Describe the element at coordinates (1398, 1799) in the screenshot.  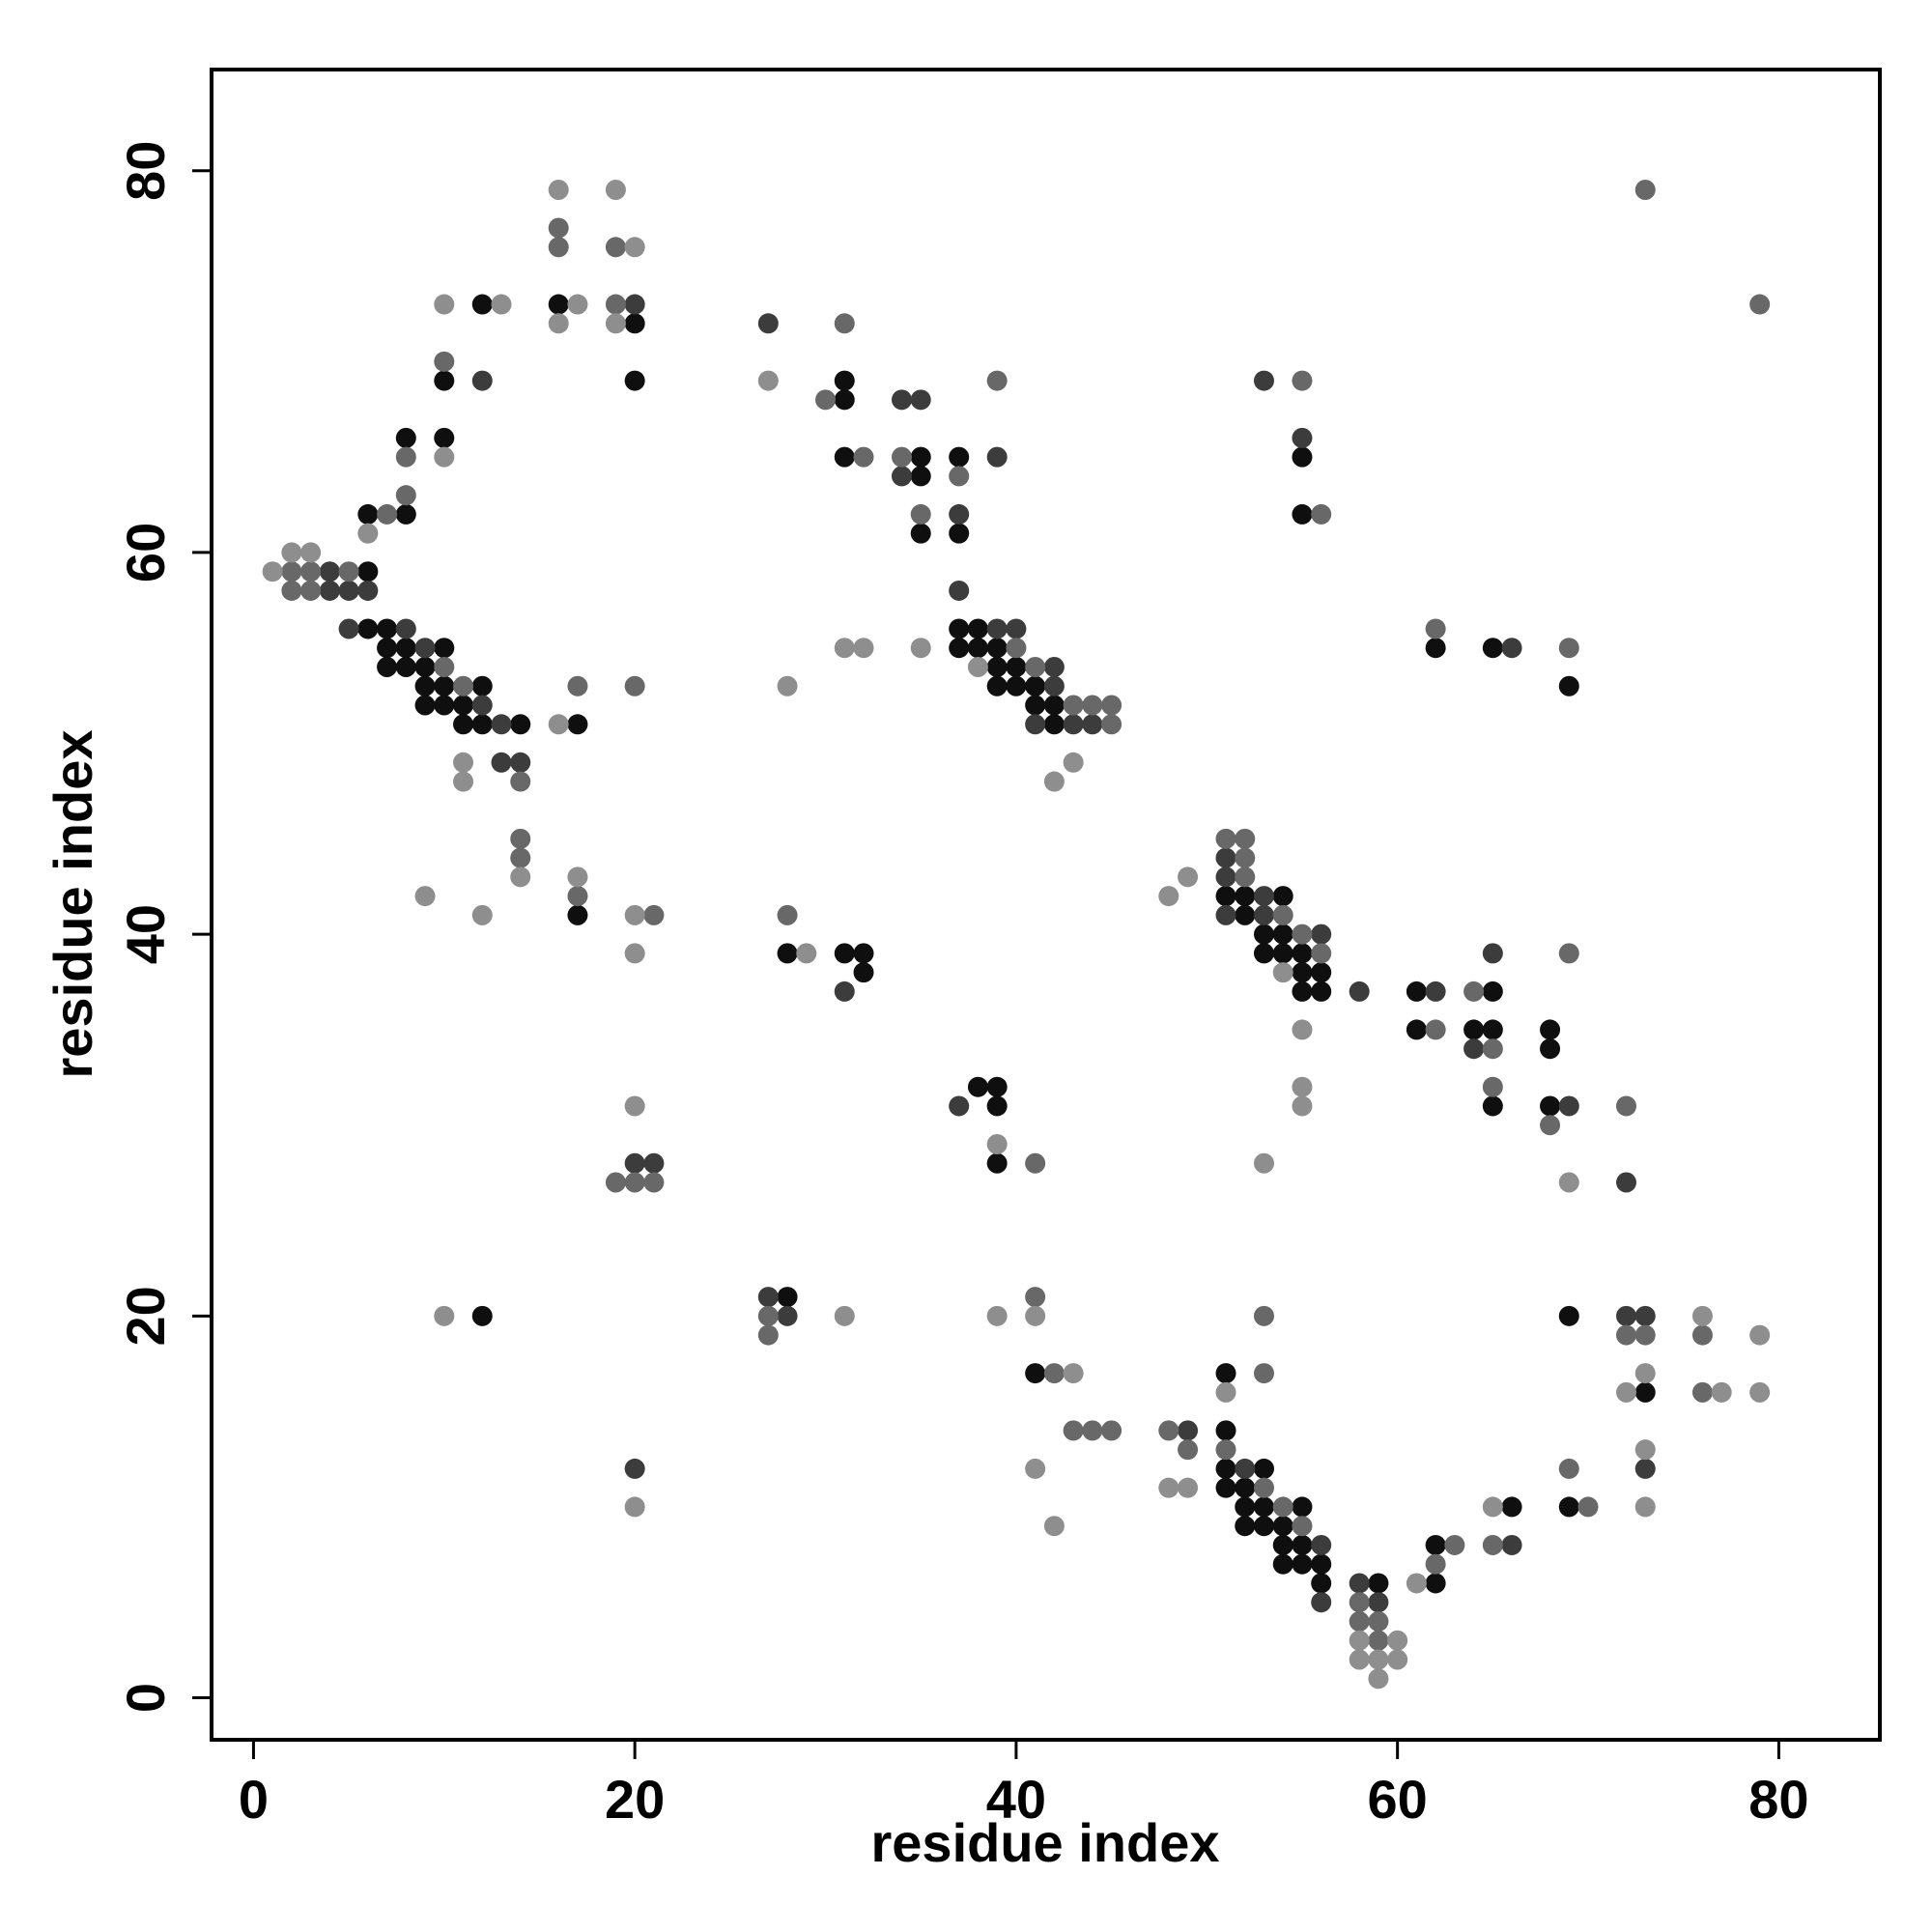
I see `x-tick-label: 60` at that location.